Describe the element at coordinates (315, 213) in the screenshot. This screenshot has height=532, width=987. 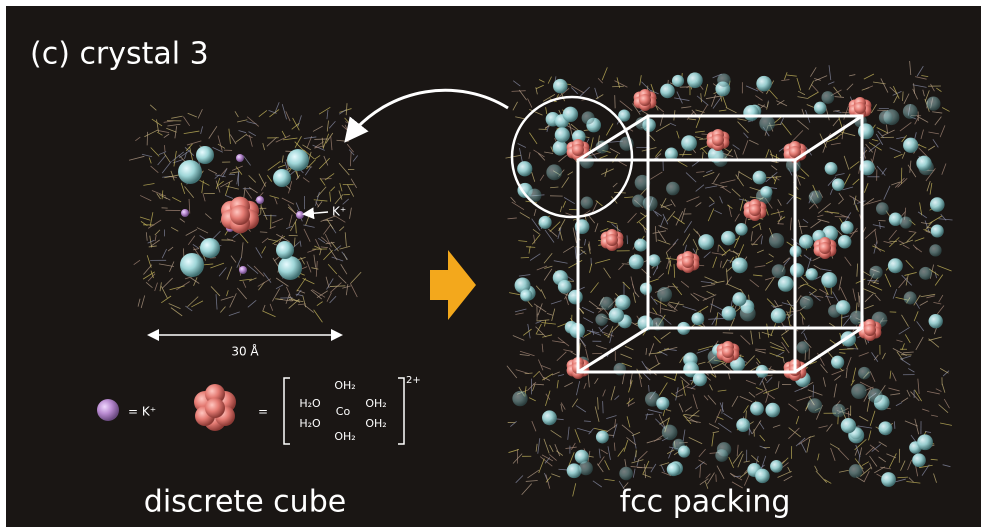
I see `ion-arrow` at that location.